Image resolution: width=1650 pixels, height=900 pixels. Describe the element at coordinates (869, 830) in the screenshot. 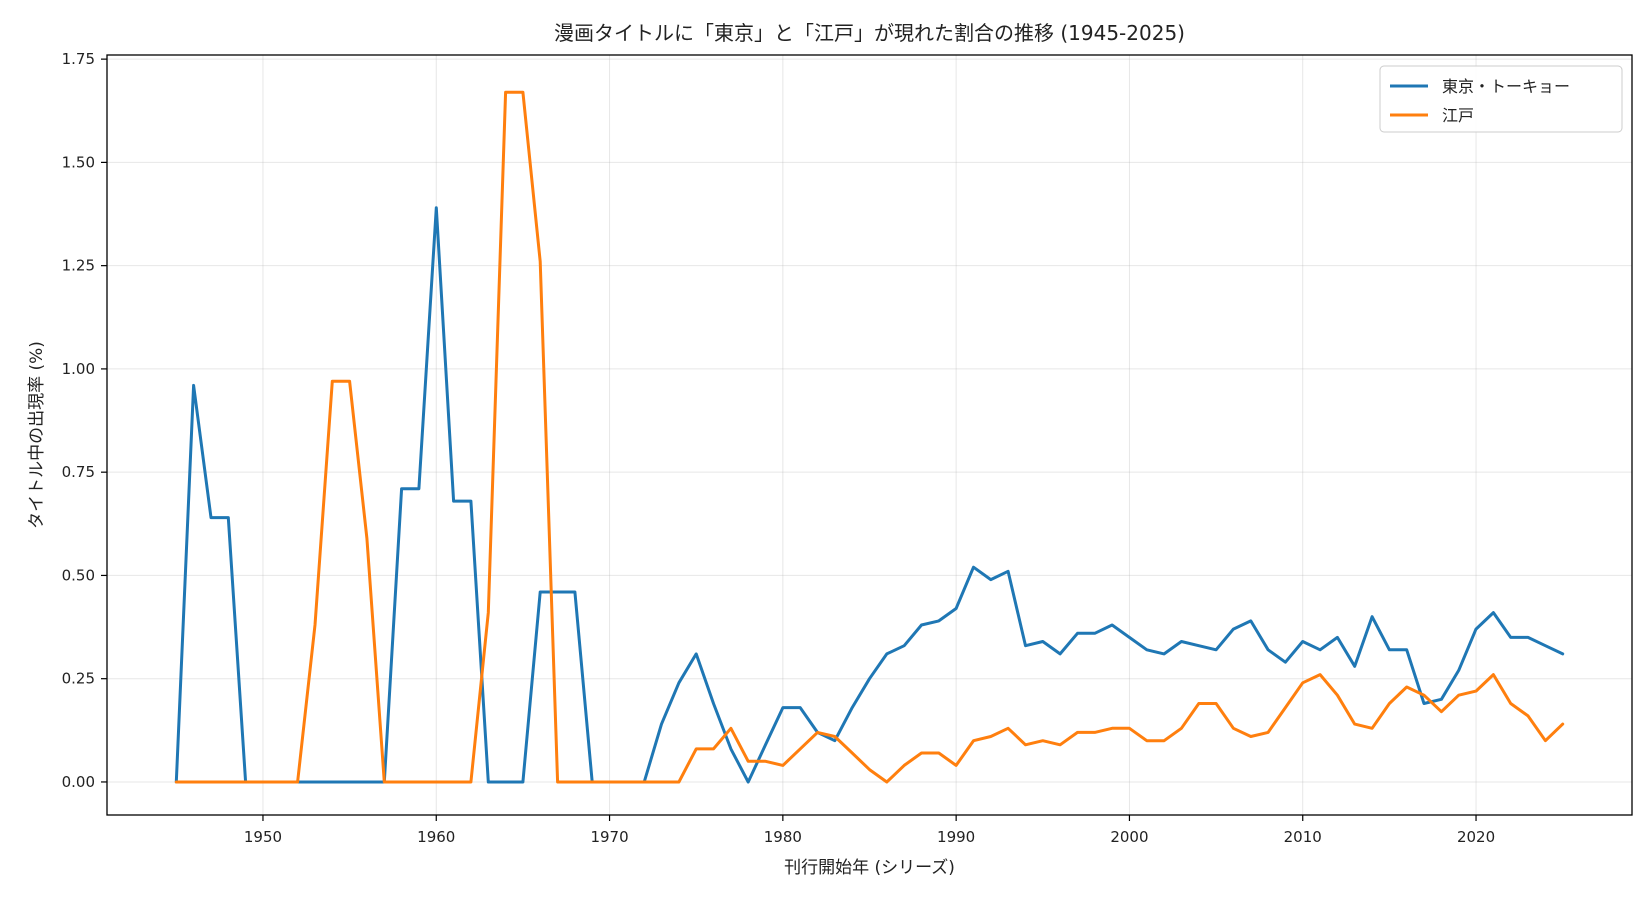

I see `x-axis-ticks: 1950 1960 1970 1980 1990 2000 2010 2020` at that location.